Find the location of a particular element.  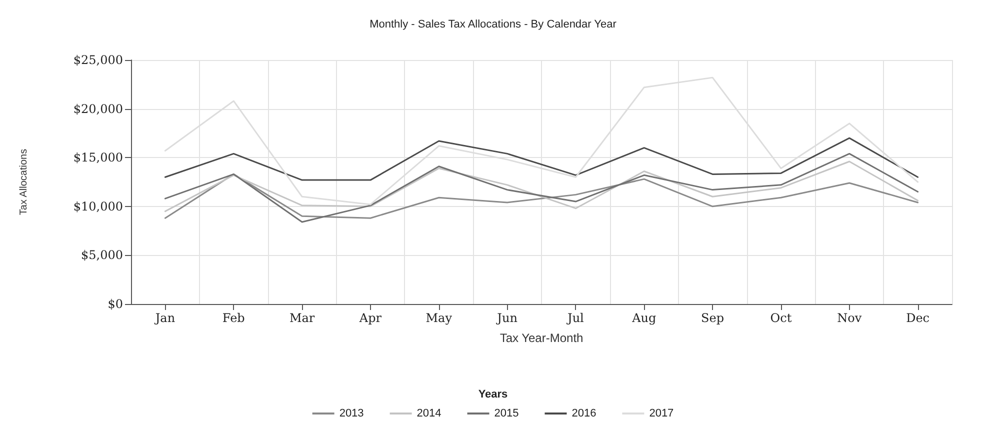

x-tick-label: May is located at coordinates (439, 318).